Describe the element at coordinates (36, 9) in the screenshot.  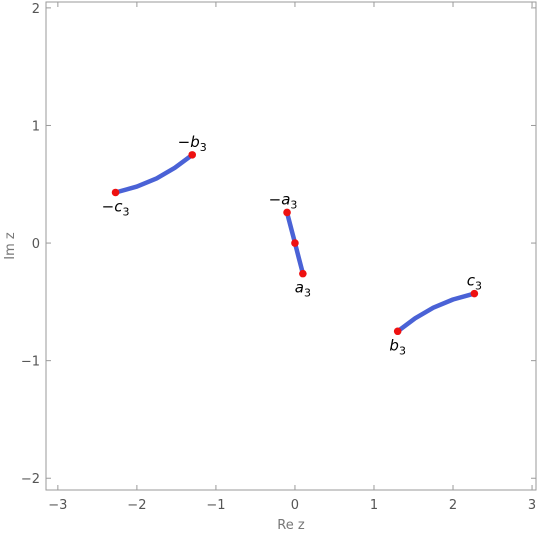
I see `y-tick-label: 2` at that location.